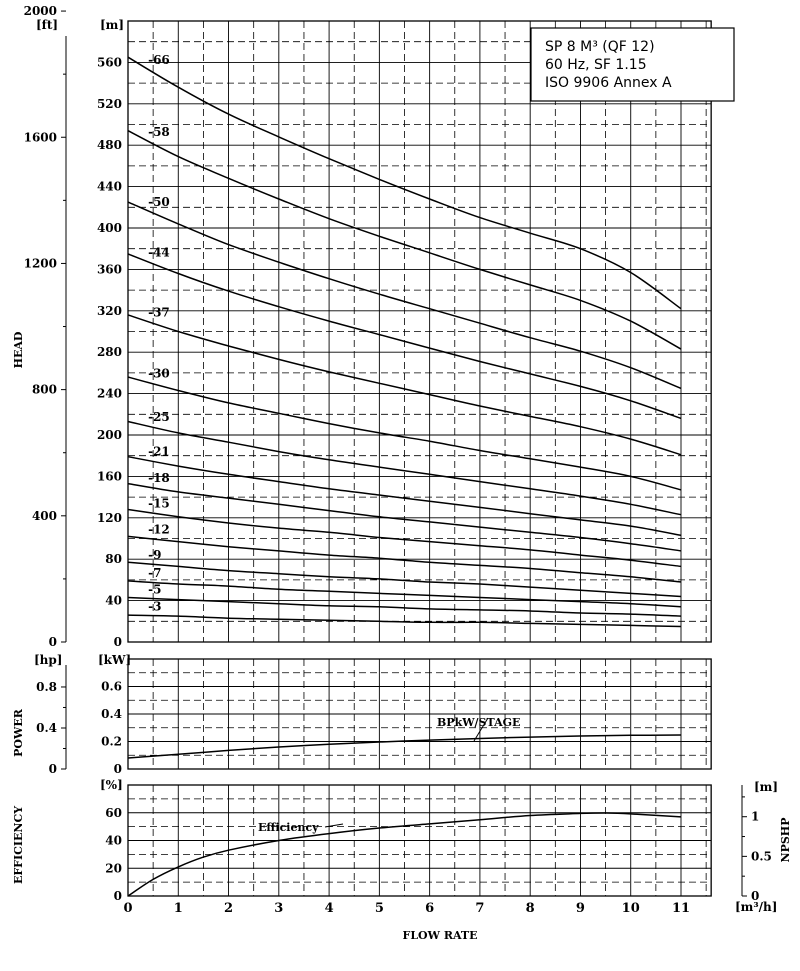 The image size is (800, 971). What do you see at coordinates (109, 104) in the screenshot?
I see `head-m-tick-label: 520` at bounding box center [109, 104].